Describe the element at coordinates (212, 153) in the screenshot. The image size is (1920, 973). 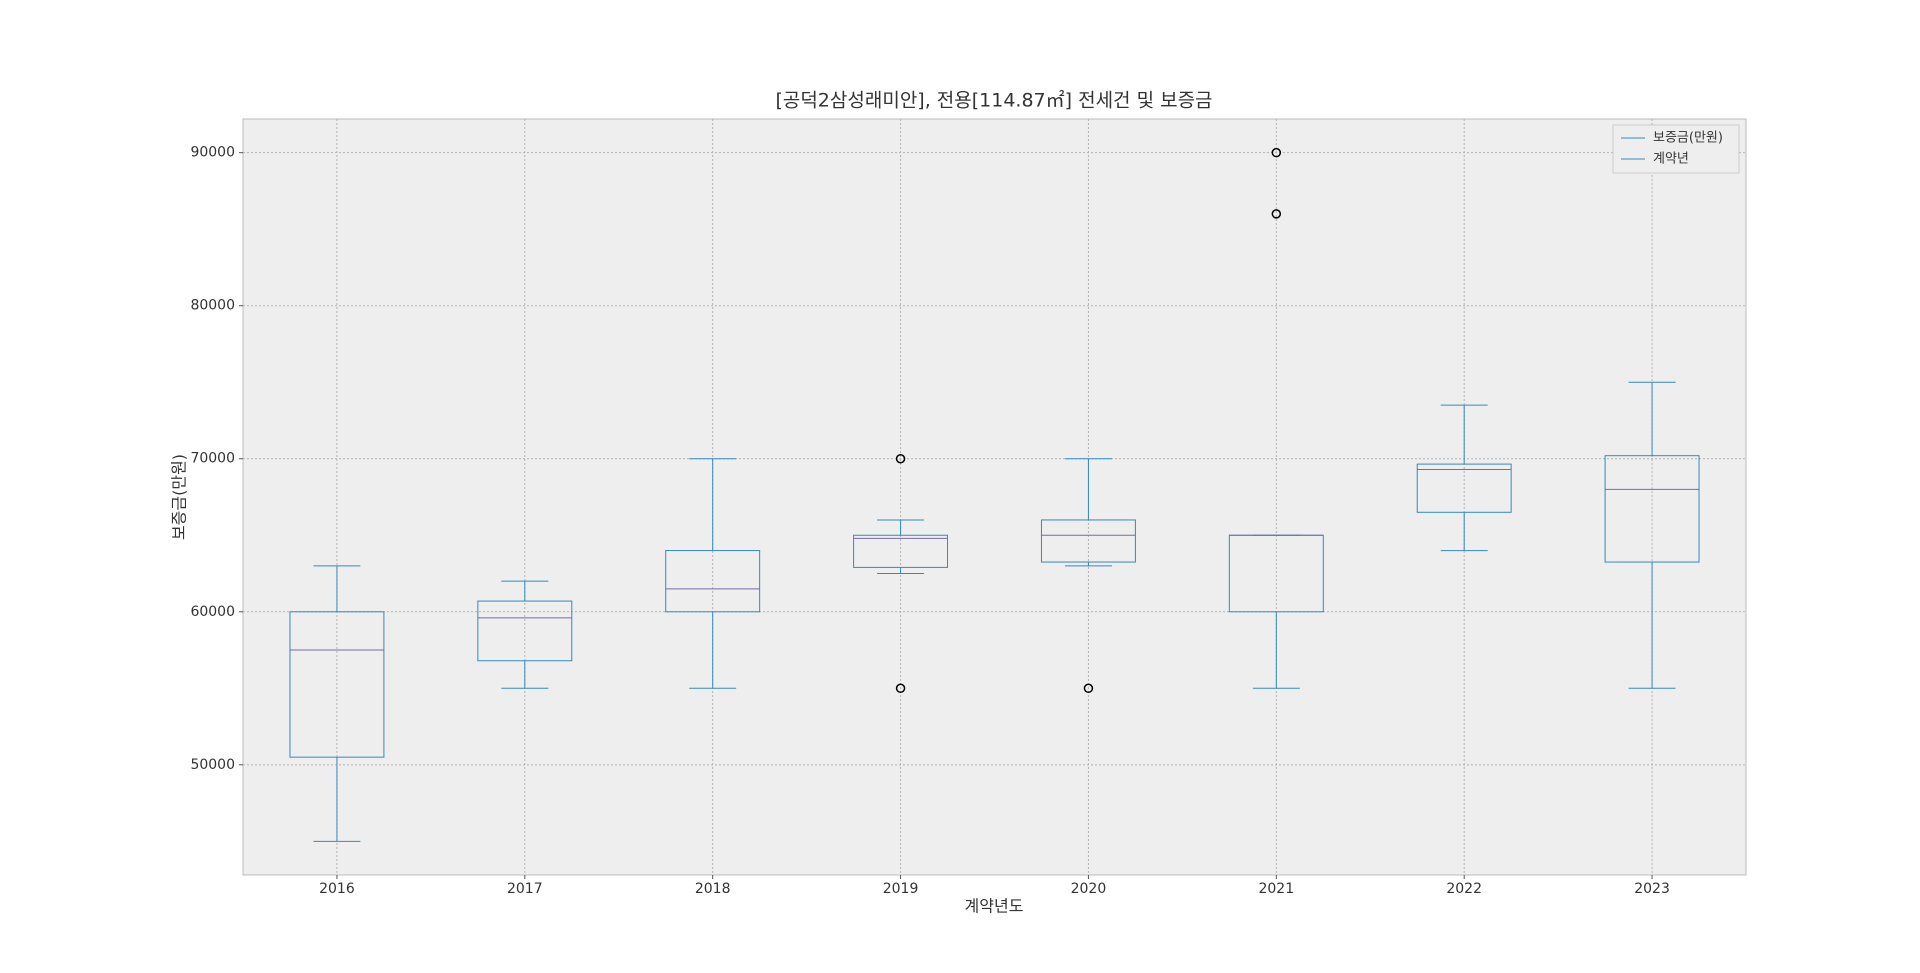
I see `y-tick-label: 90000` at that location.